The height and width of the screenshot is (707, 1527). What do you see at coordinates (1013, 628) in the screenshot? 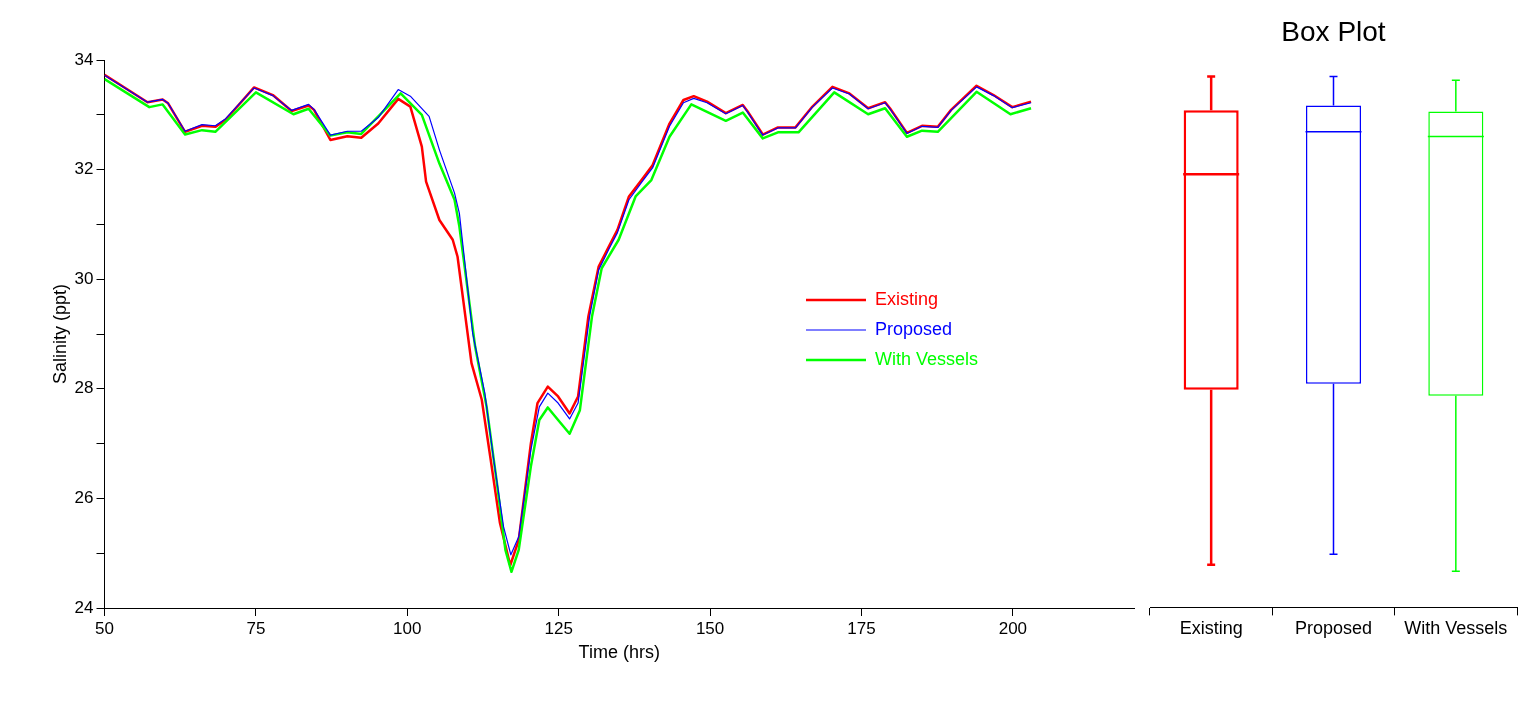
I see `x-tick-label: 200` at bounding box center [1013, 628].